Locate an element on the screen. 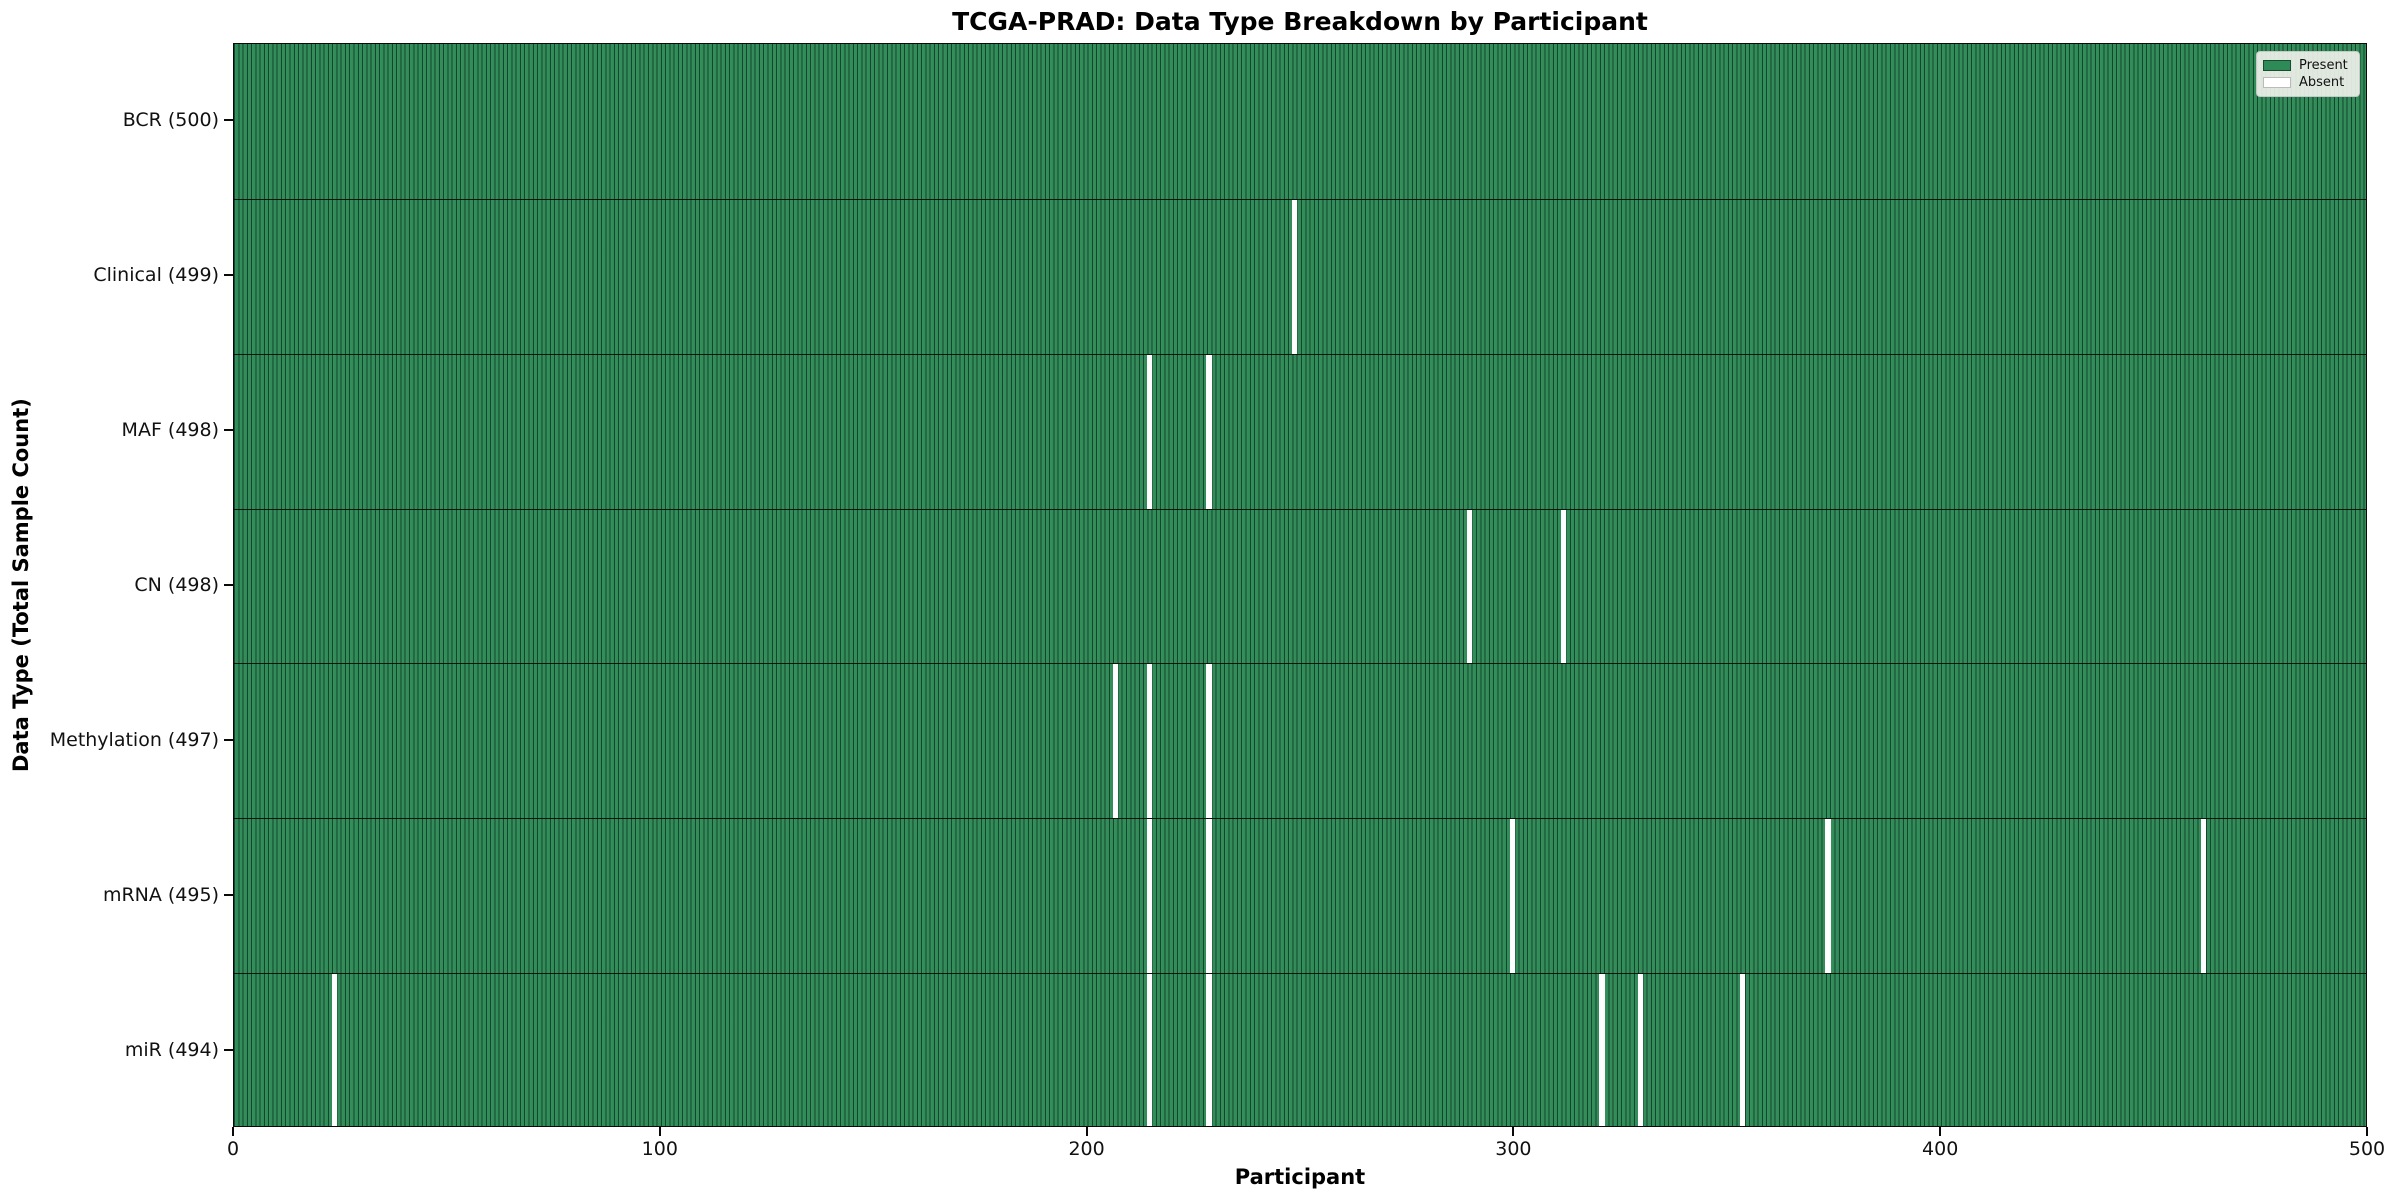  x-tick-label-200: 200 is located at coordinates (1086, 1149).